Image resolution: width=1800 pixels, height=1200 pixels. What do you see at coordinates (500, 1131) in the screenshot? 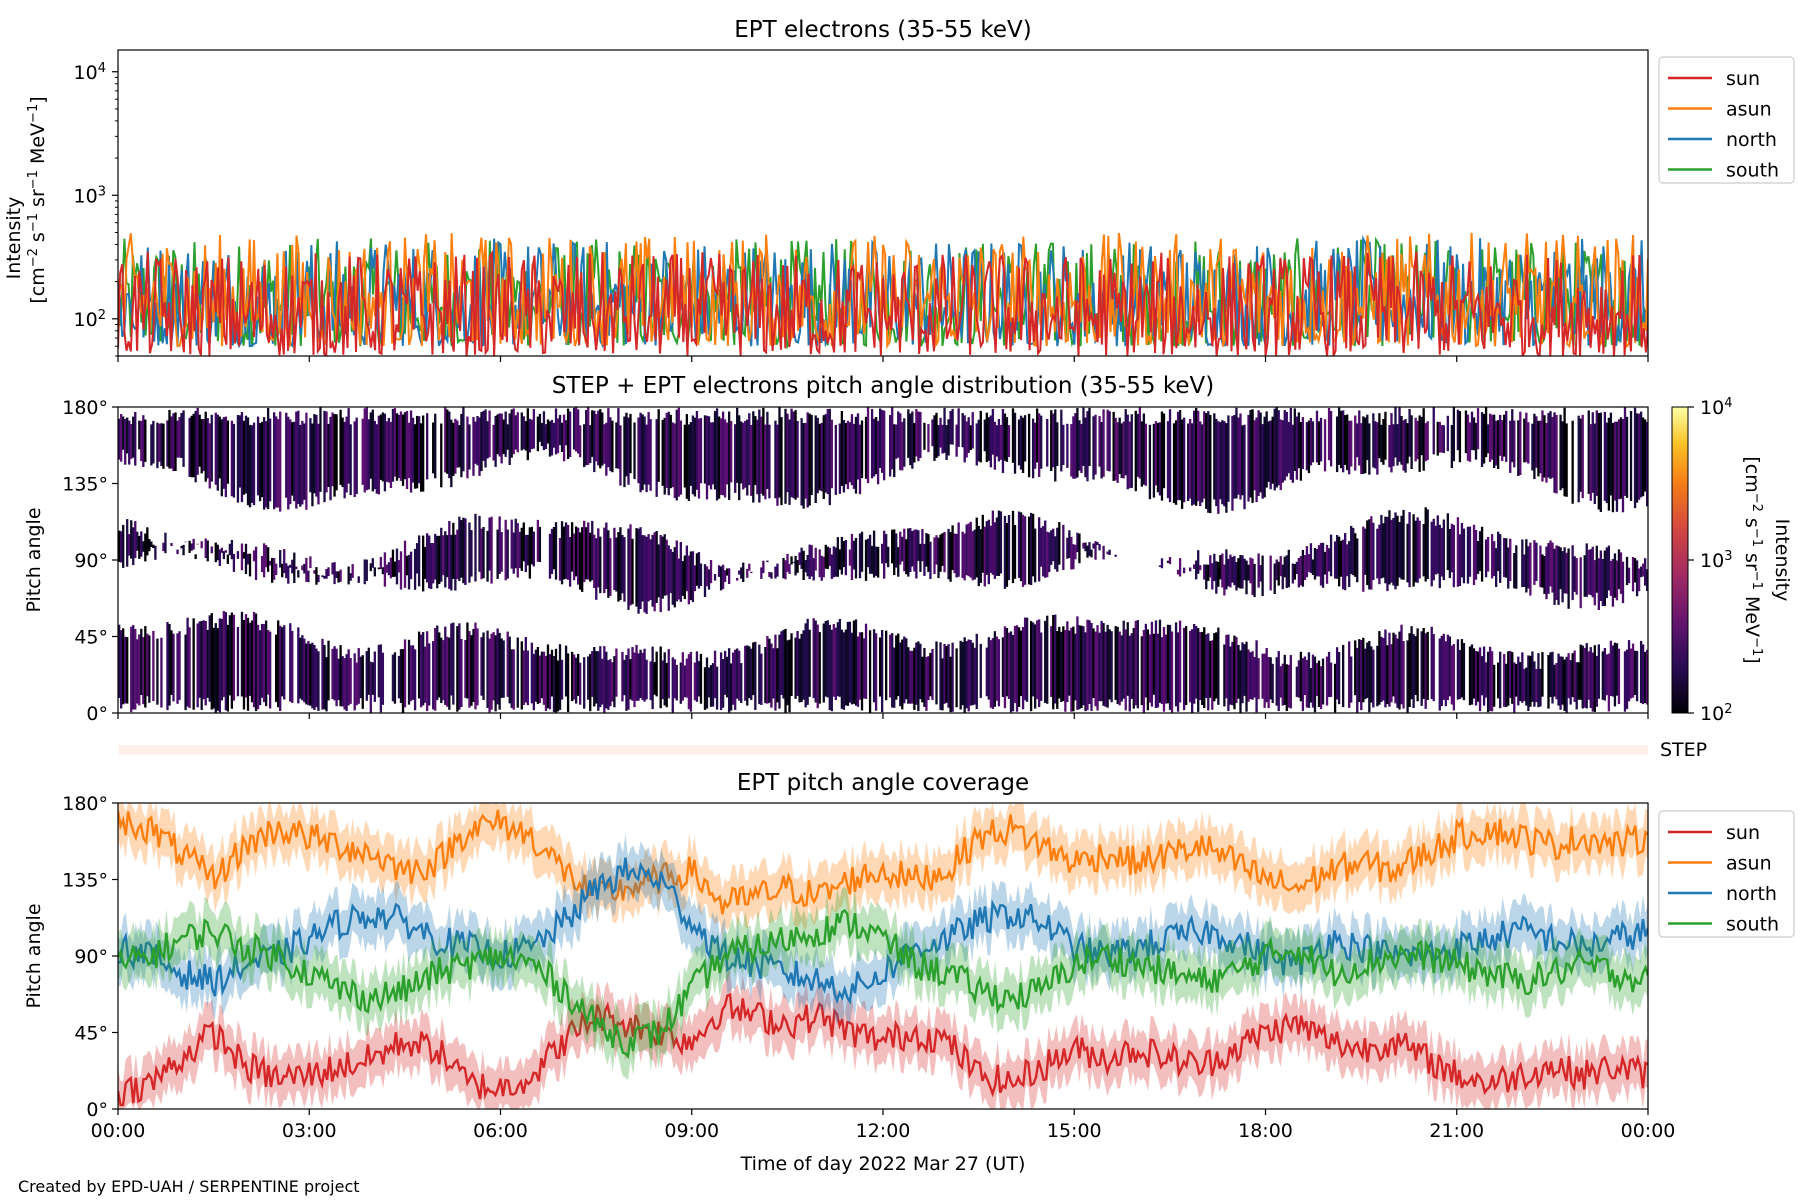
I see `x-tick-label: 06:00` at bounding box center [500, 1131].